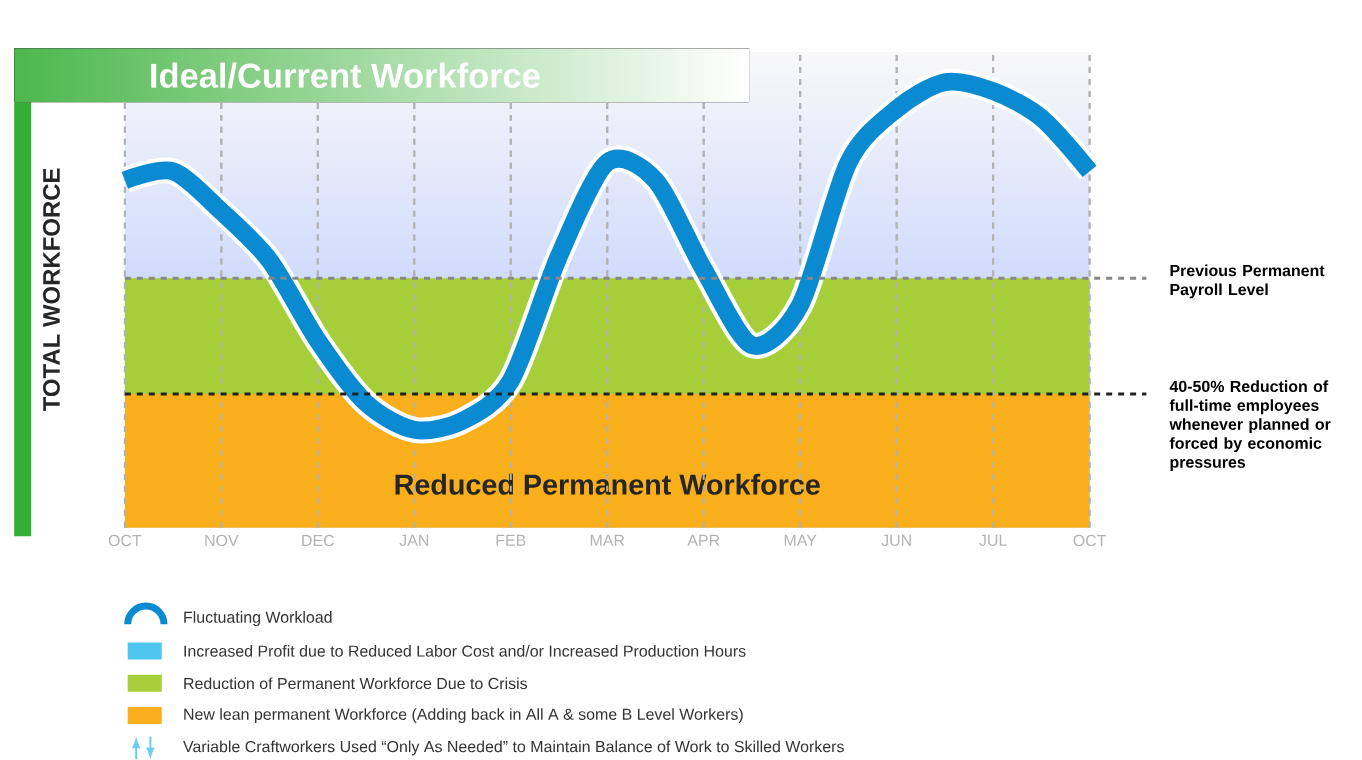  What do you see at coordinates (51, 289) in the screenshot?
I see `y-axis-title: TOTAL WORKFORCE` at bounding box center [51, 289].